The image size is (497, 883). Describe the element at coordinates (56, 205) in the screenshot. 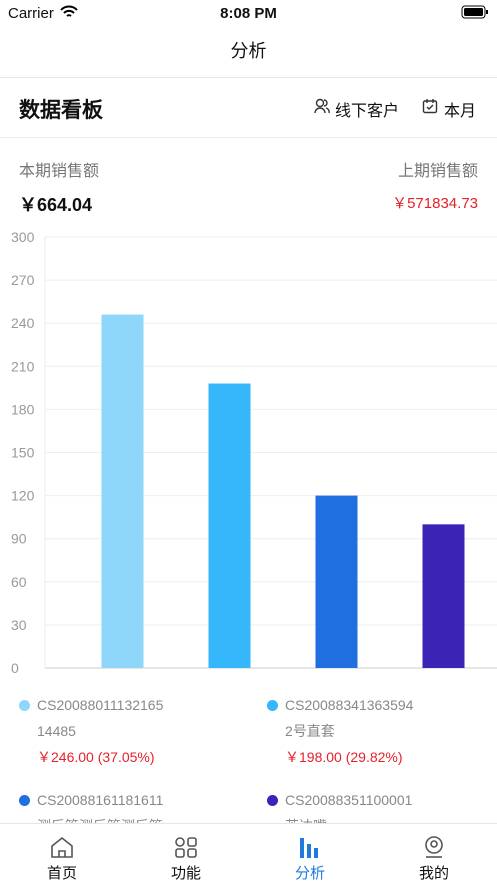

I see `current-value: ￥664.04` at that location.